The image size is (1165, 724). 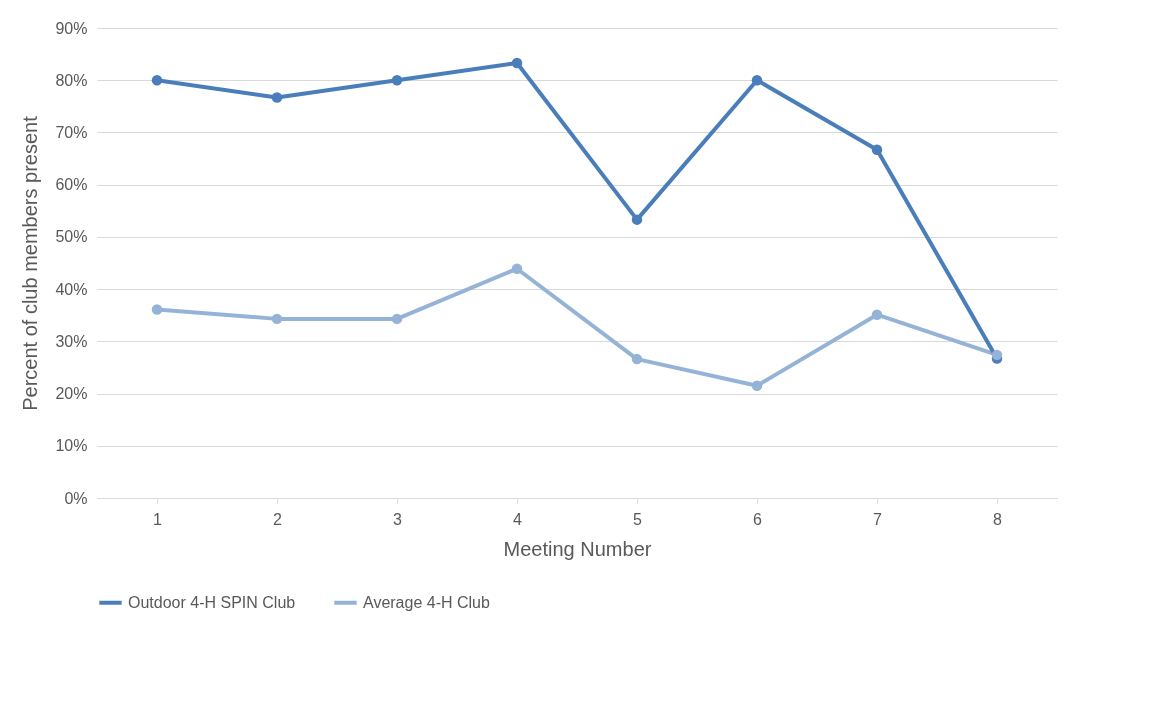 What do you see at coordinates (76, 498) in the screenshot?
I see `y-tick-label: 0%` at bounding box center [76, 498].